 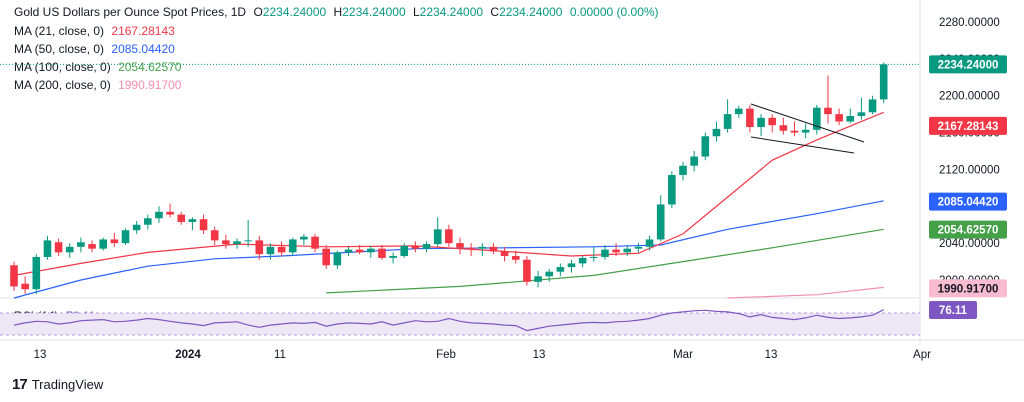 I want to click on y-tick-label: 2040.00000, so click(x=969, y=244).